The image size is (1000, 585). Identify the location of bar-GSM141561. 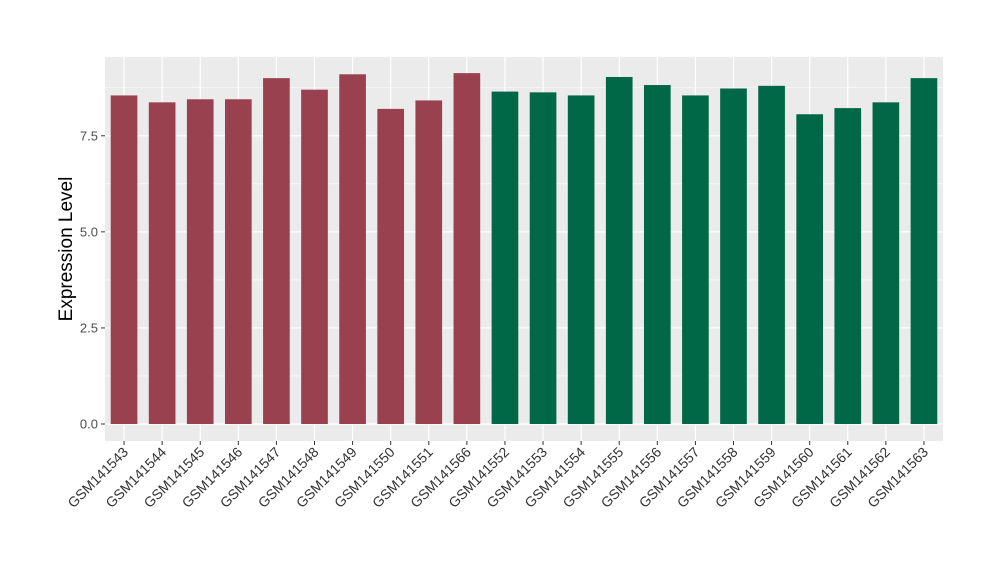
(848, 266).